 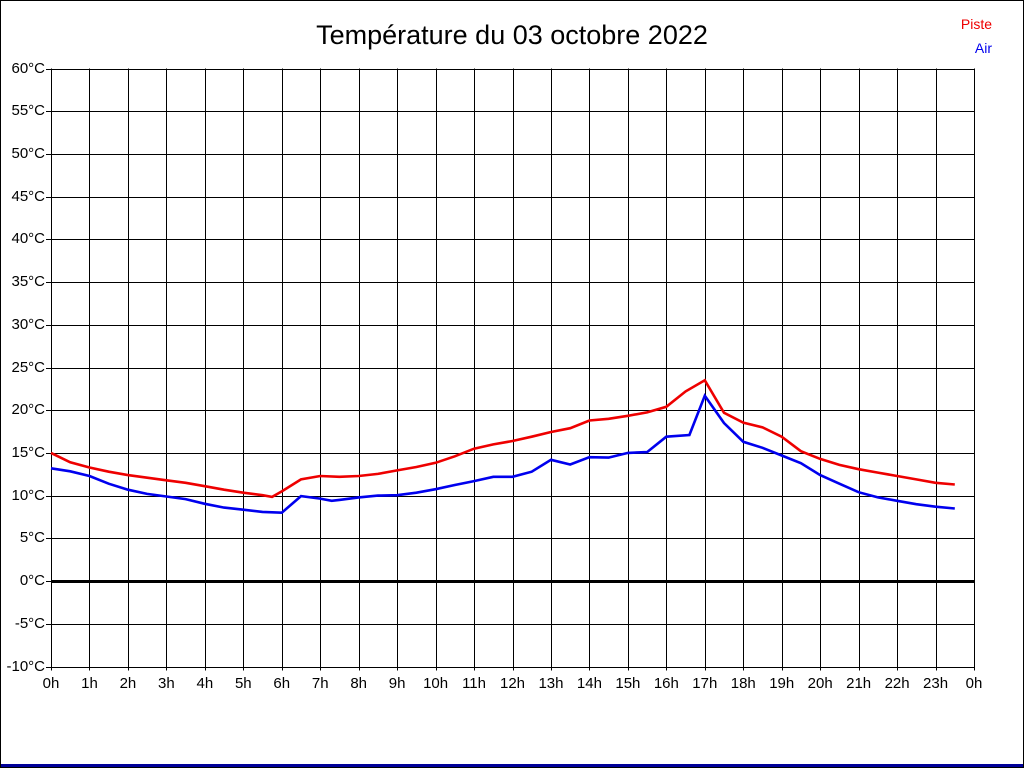 What do you see at coordinates (743, 683) in the screenshot?
I see `x-tick-label: 18h` at bounding box center [743, 683].